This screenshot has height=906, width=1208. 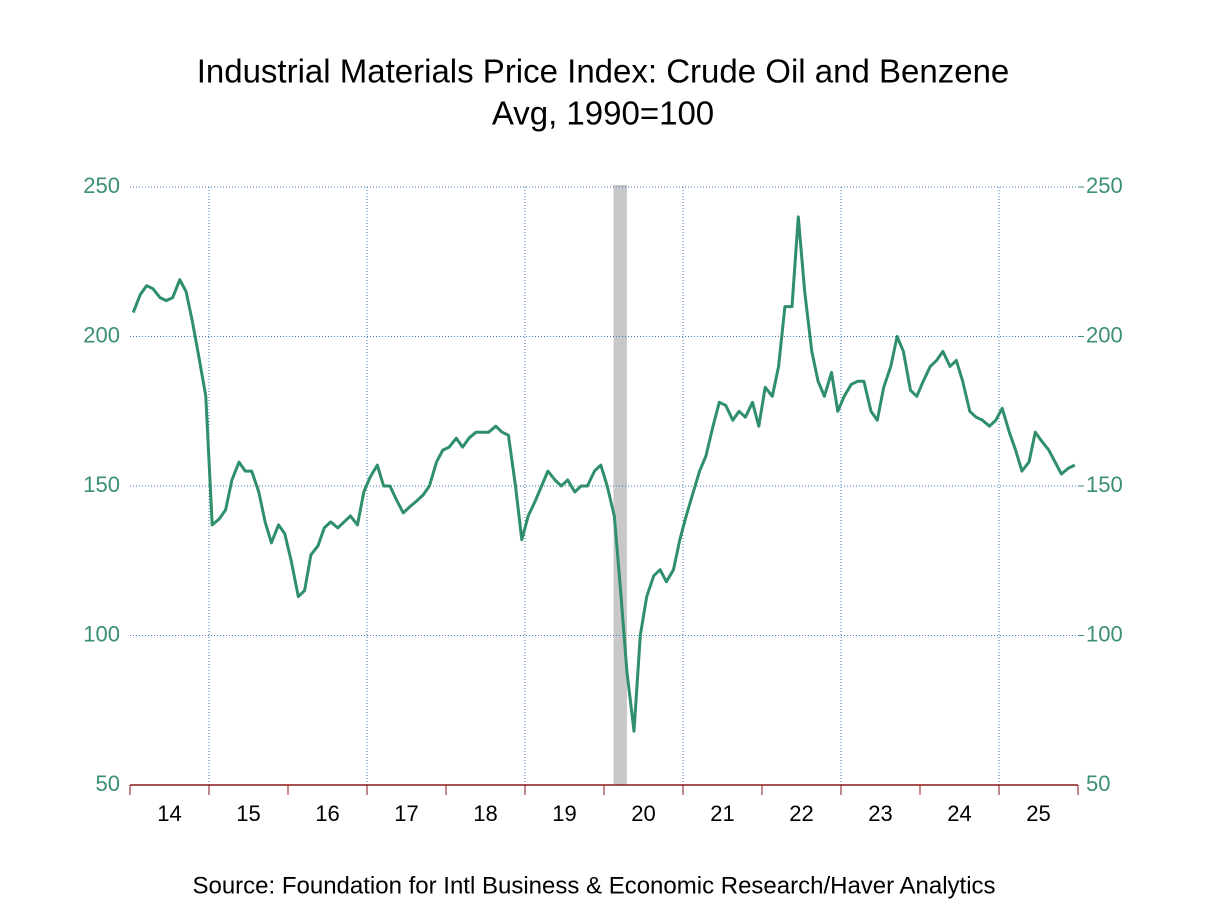 I want to click on y-tick-label: 100, so click(x=101, y=633).